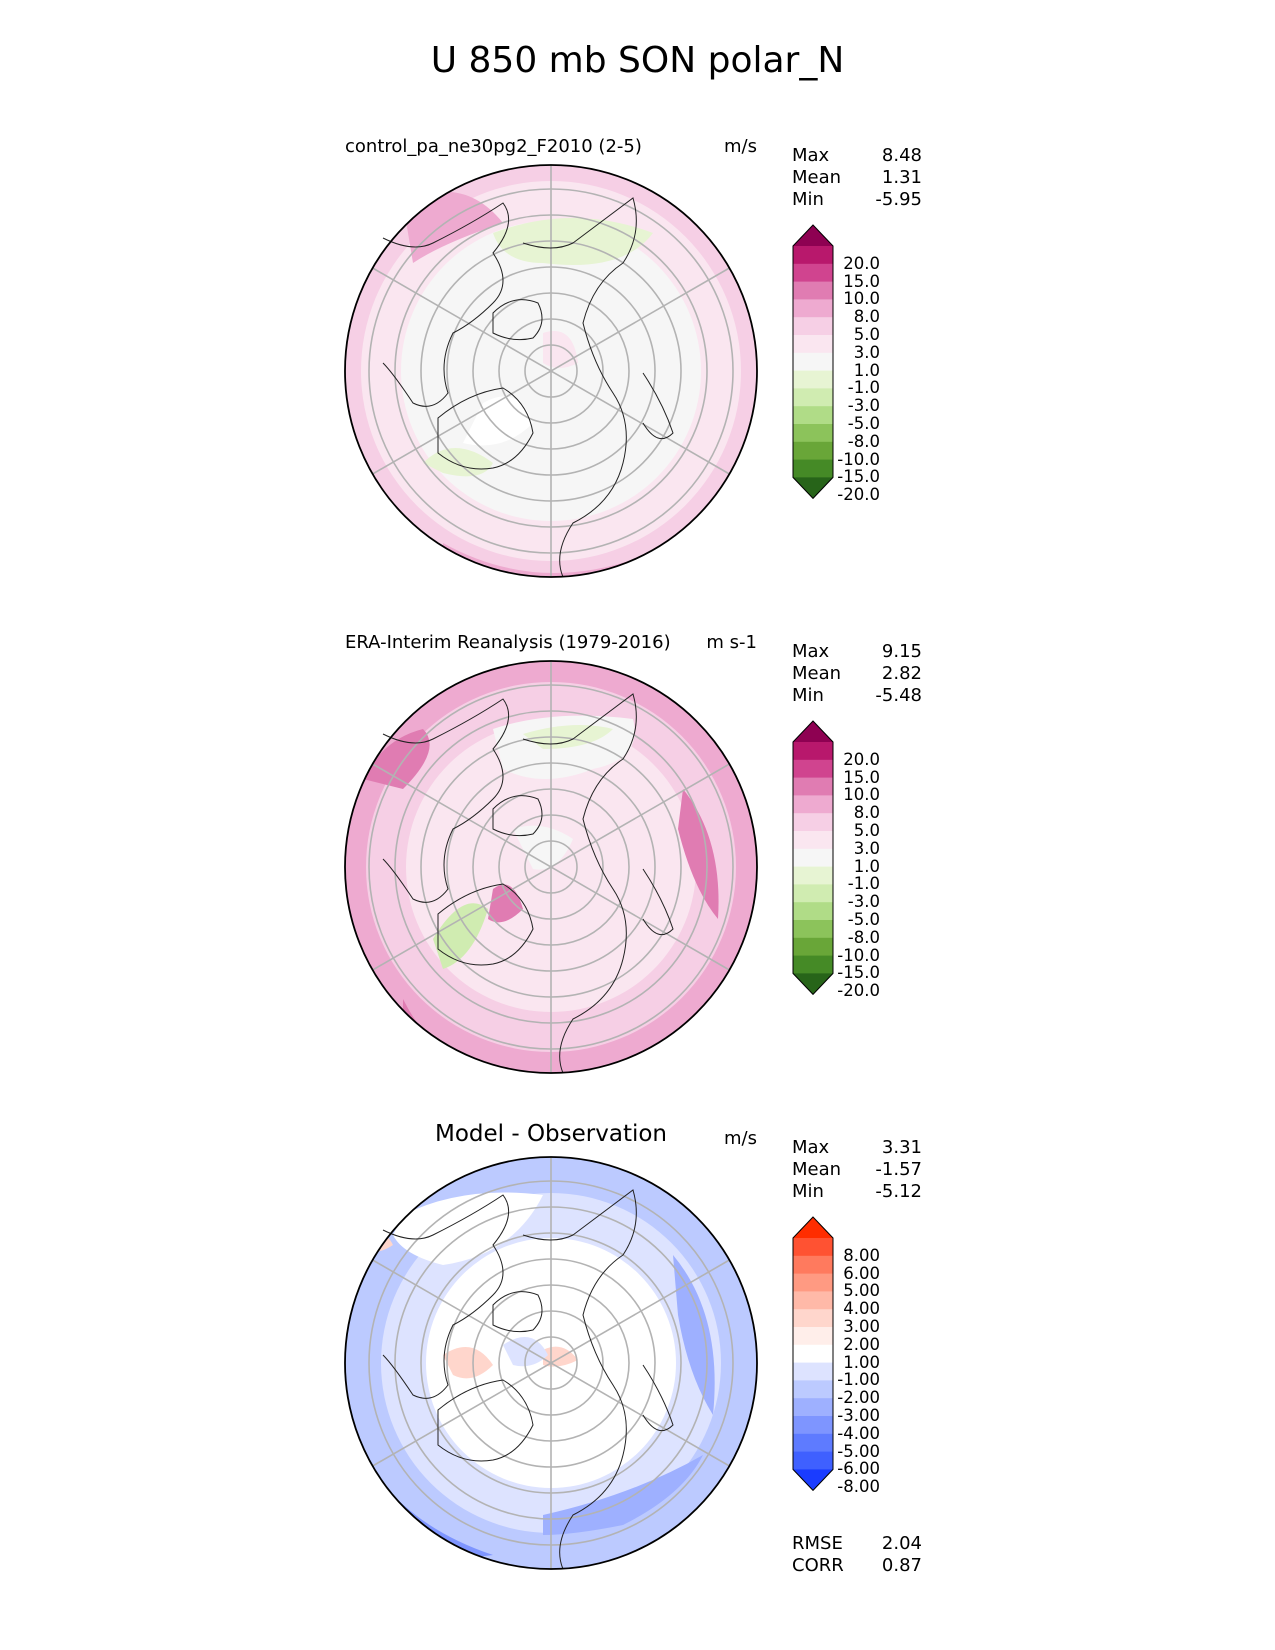 The height and width of the screenshot is (1650, 1275). I want to click on max-value: 3.31, so click(901, 1147).